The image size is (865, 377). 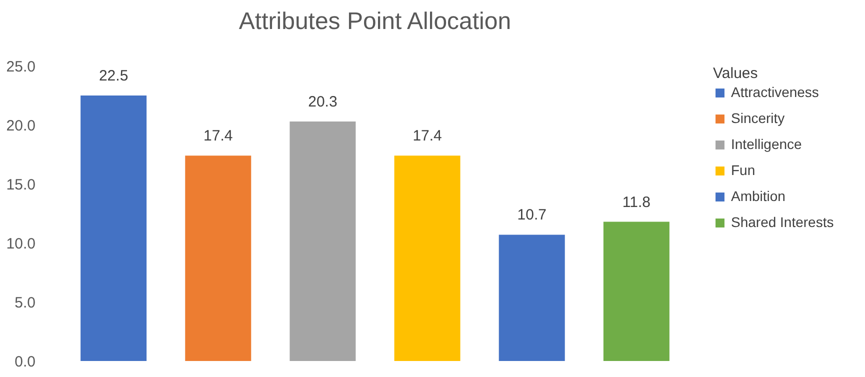 I want to click on legend-label: Intelligence, so click(x=766, y=144).